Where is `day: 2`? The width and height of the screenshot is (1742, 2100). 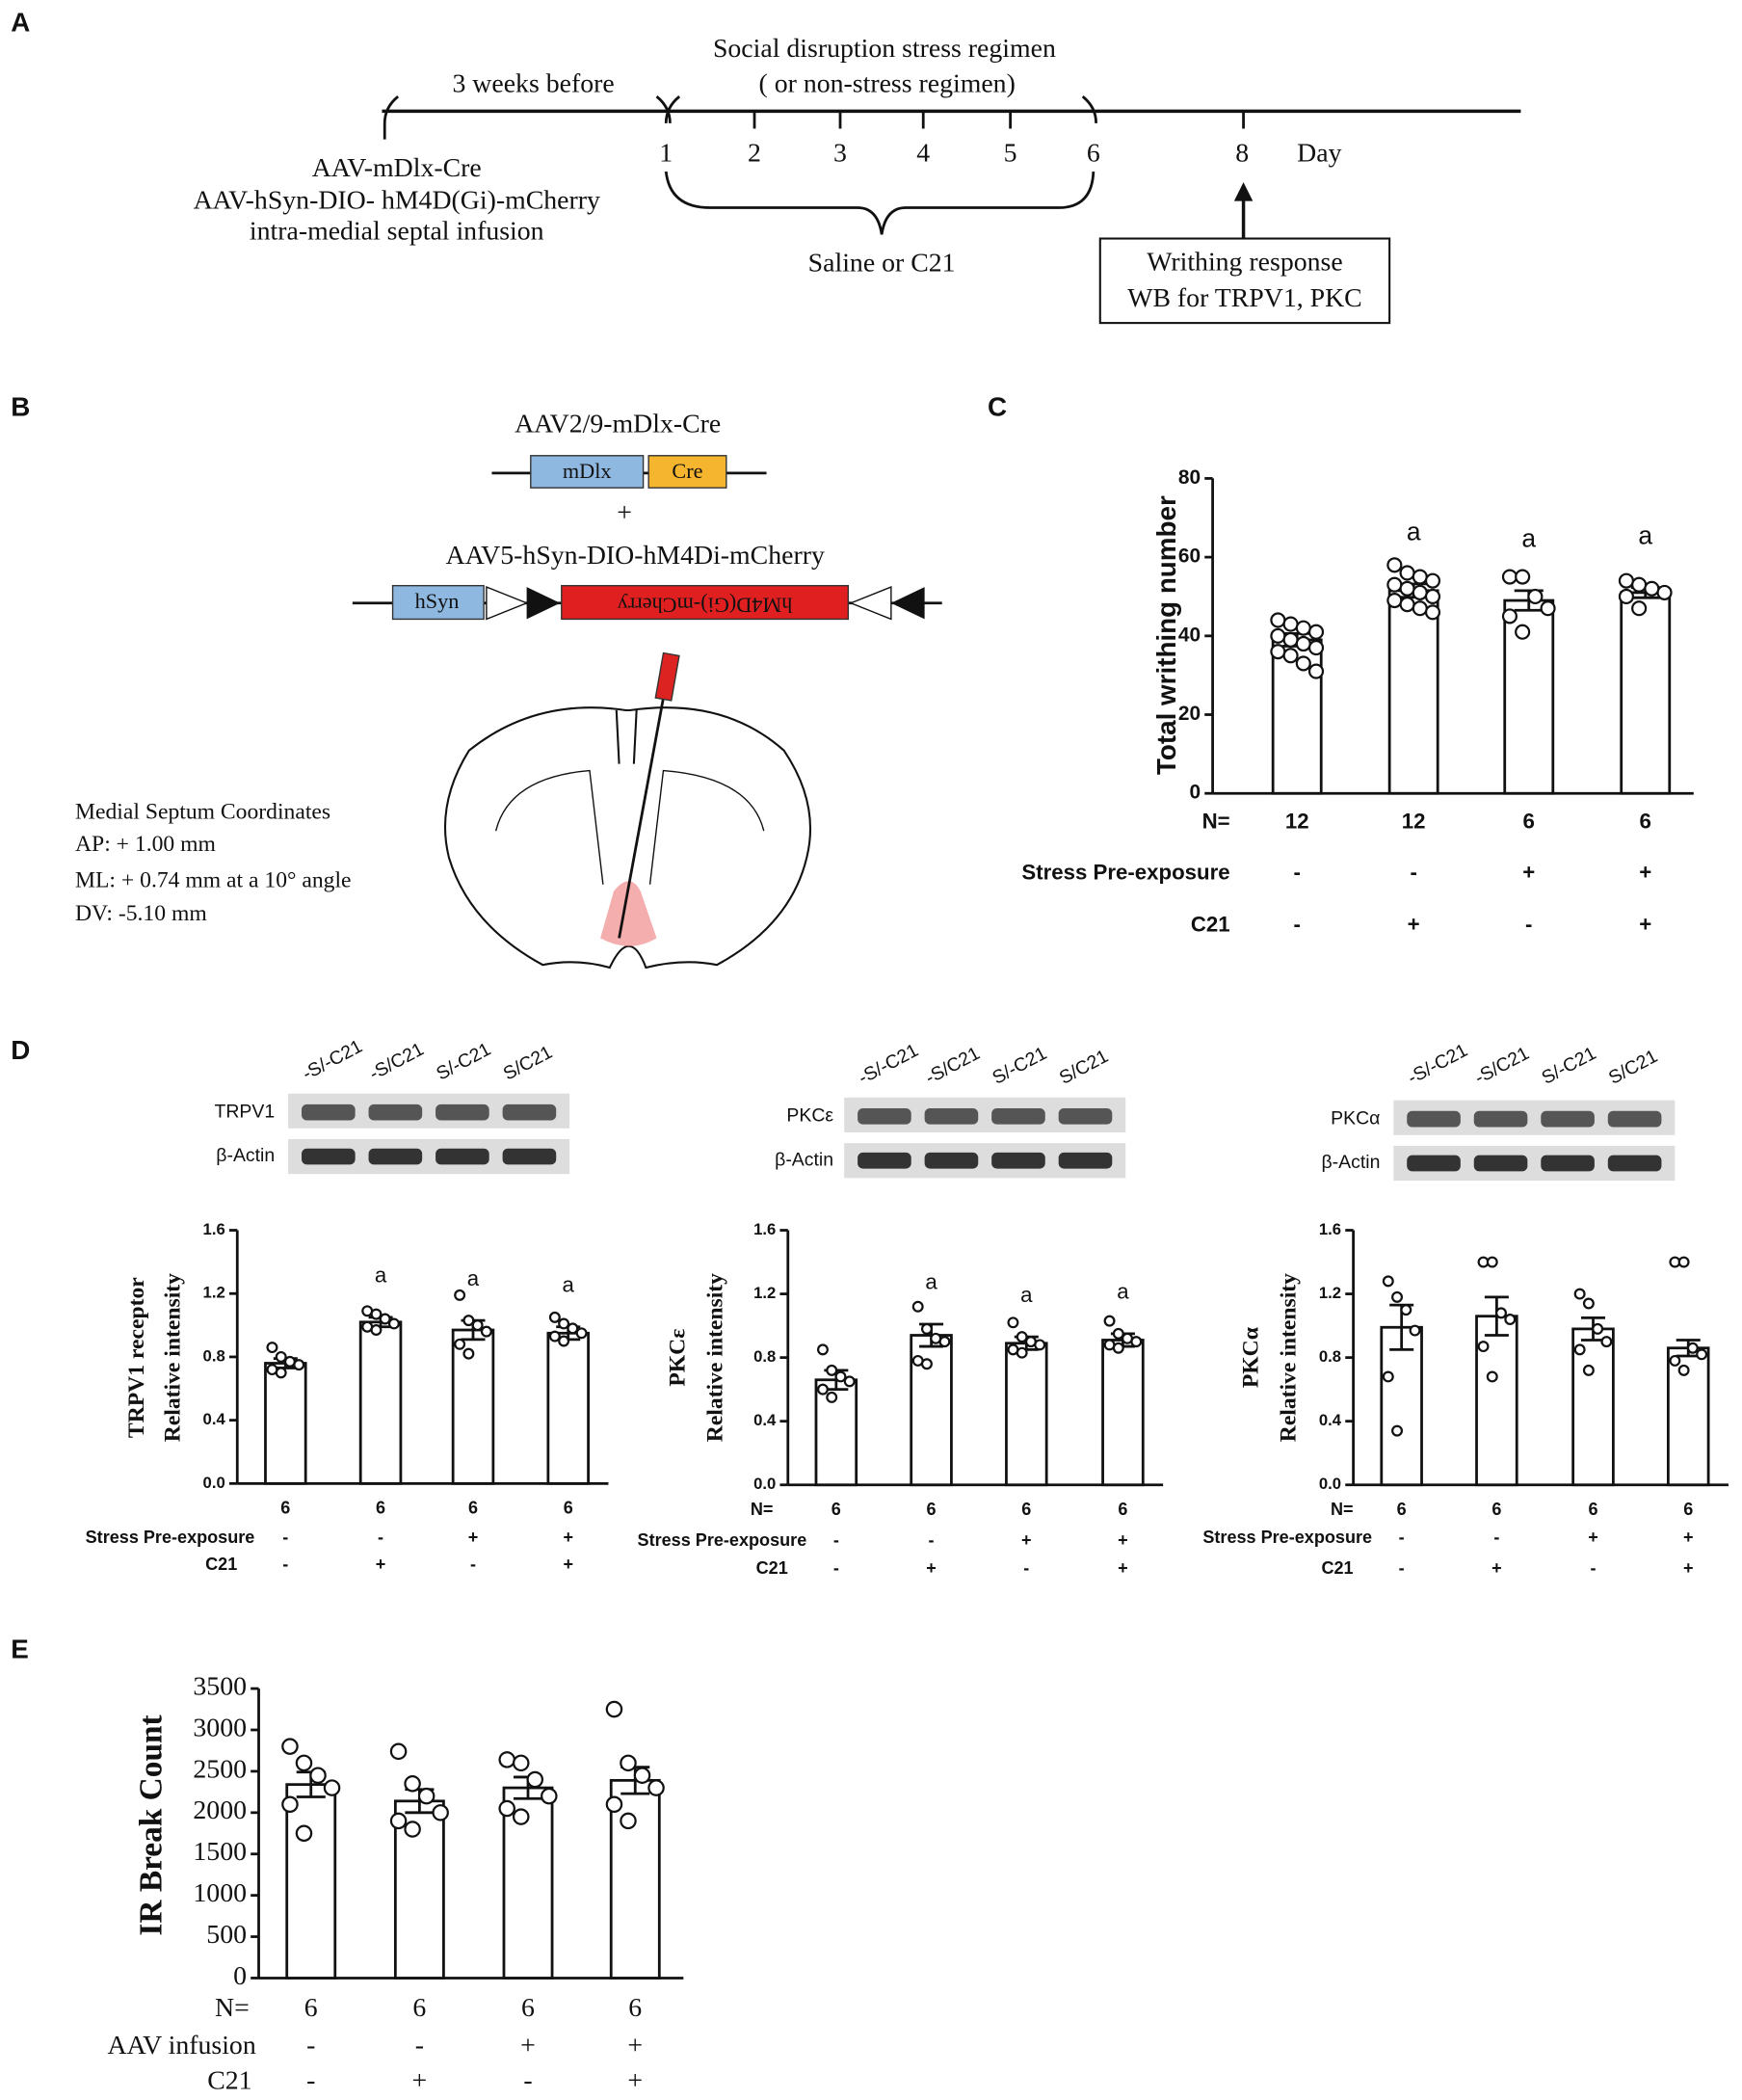 day: 2 is located at coordinates (754, 154).